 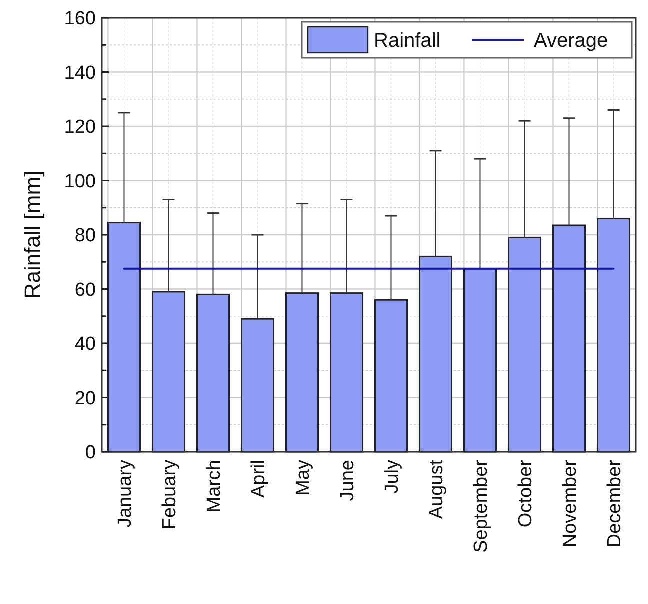 What do you see at coordinates (392, 477) in the screenshot?
I see `x-tick-label: July` at bounding box center [392, 477].